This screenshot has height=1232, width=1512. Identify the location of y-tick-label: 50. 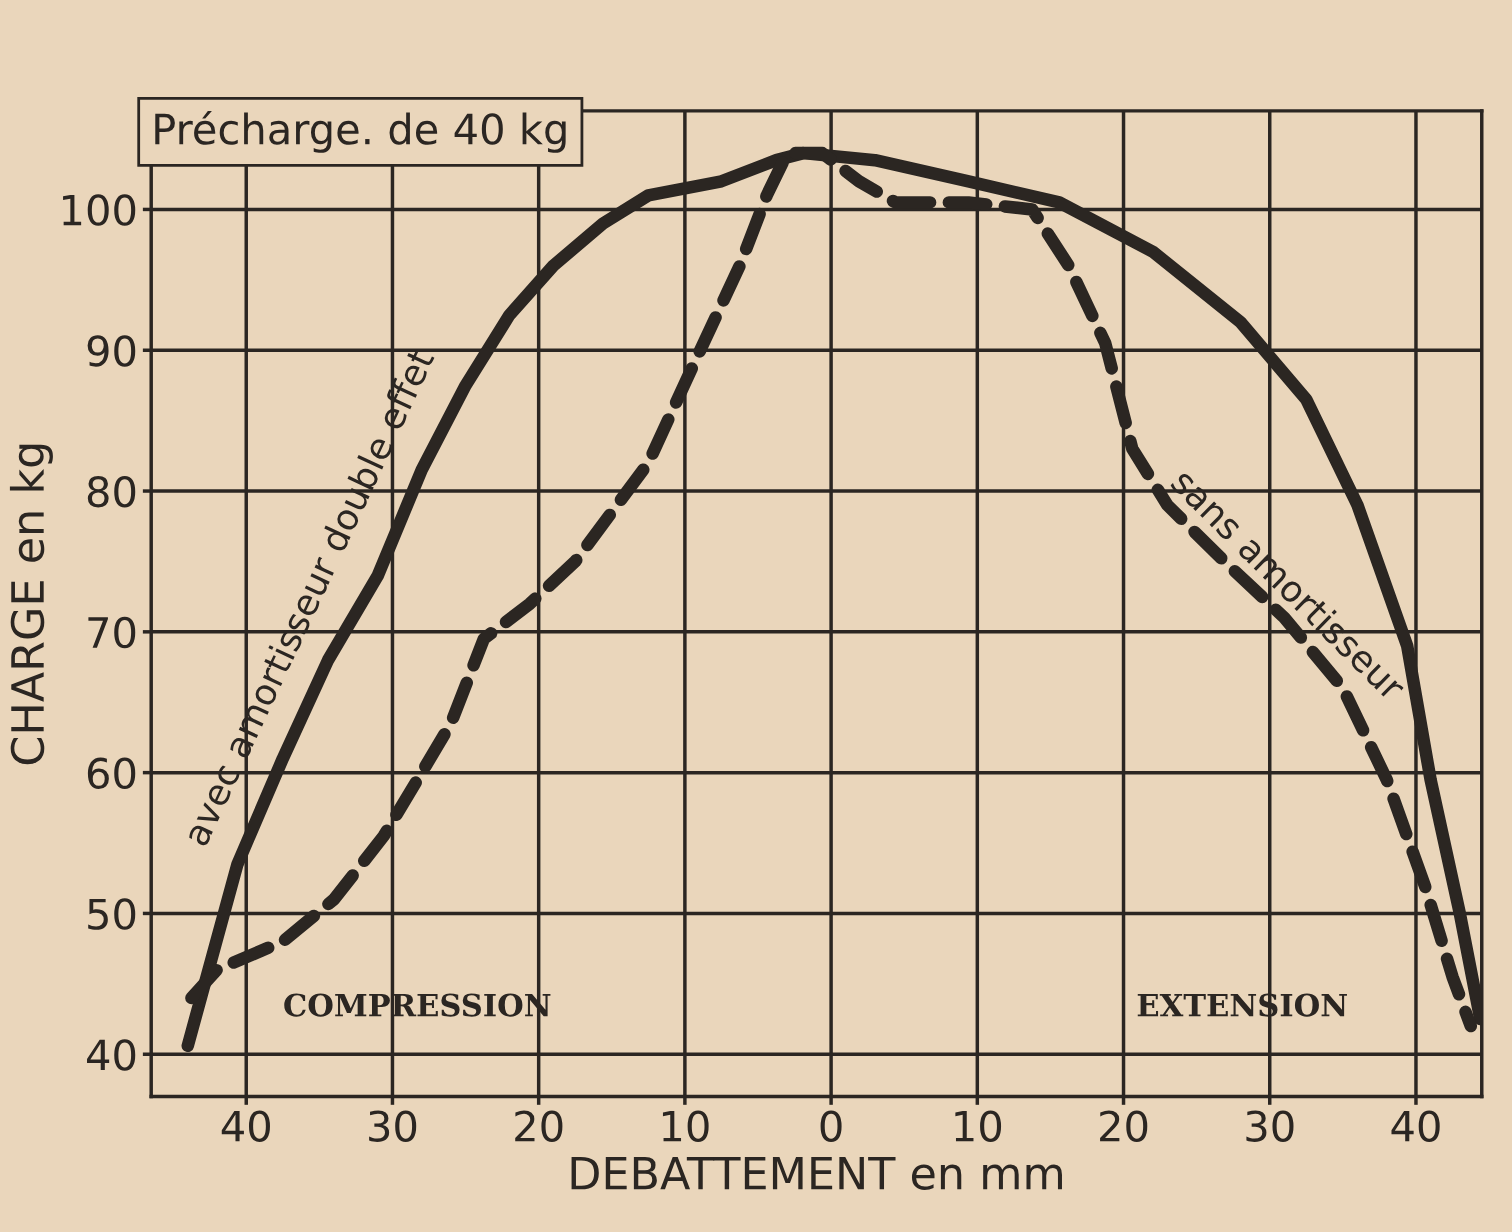
(112, 914).